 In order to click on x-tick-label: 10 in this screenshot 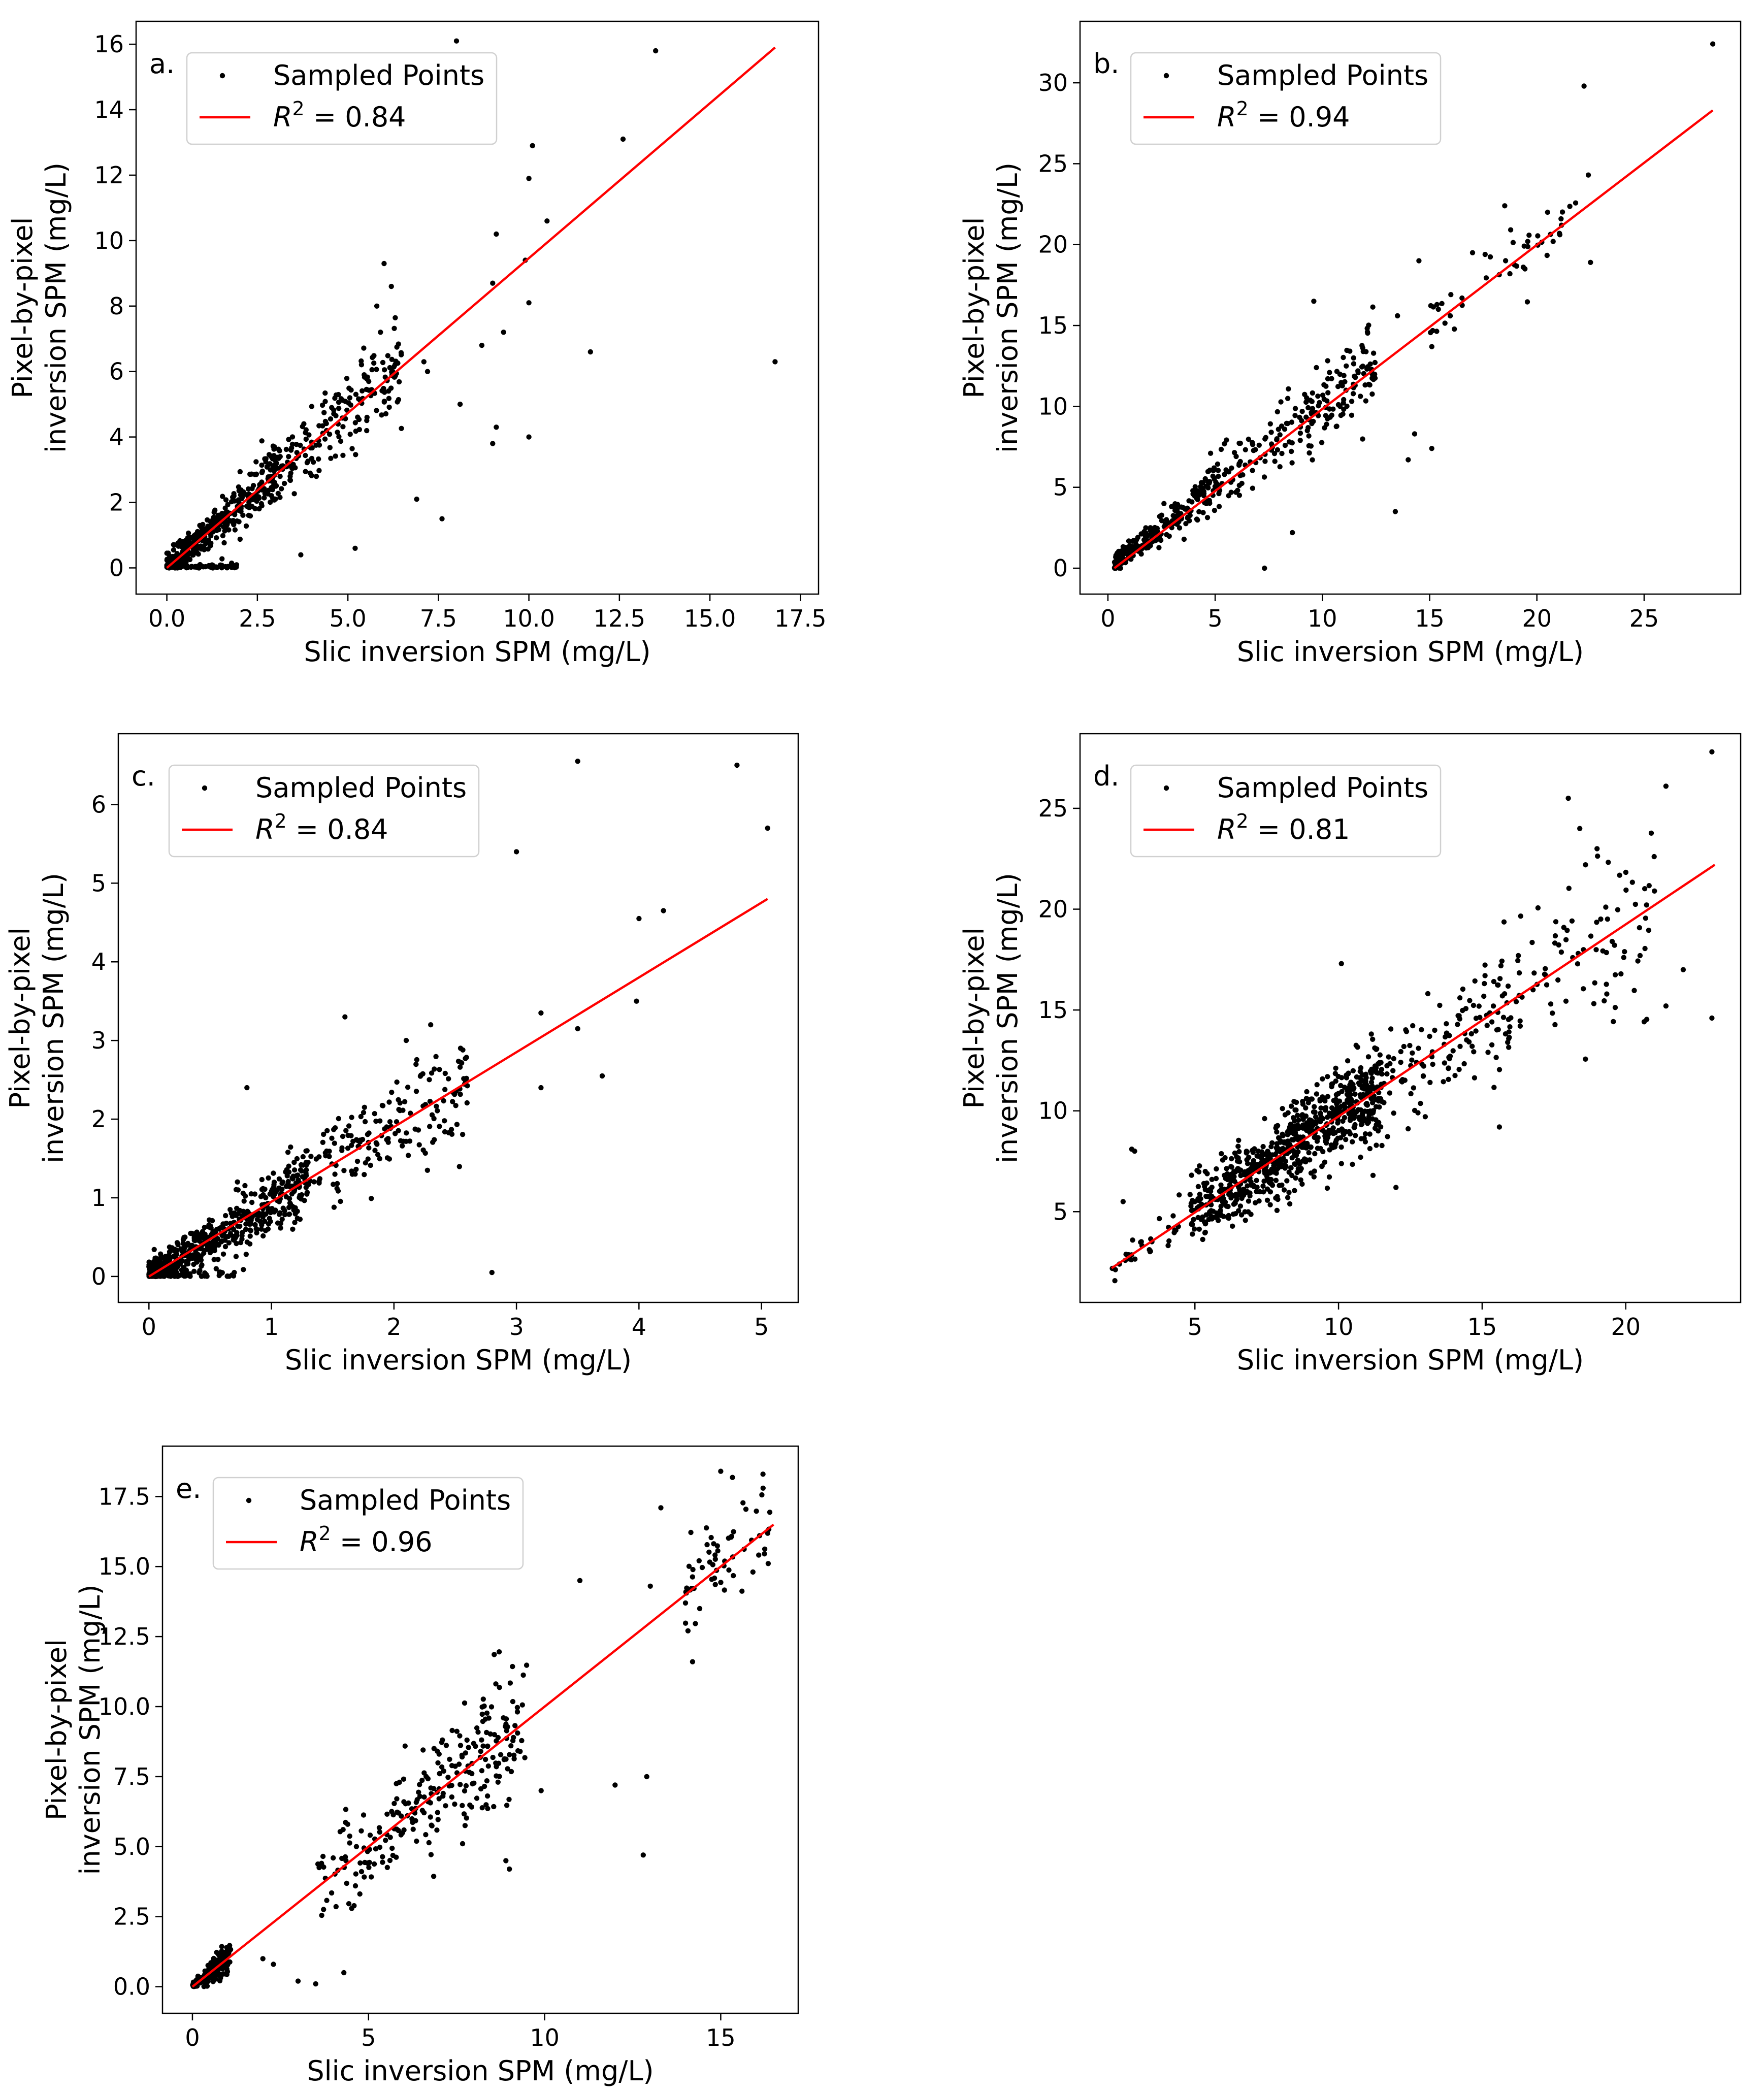, I will do `click(545, 2037)`.